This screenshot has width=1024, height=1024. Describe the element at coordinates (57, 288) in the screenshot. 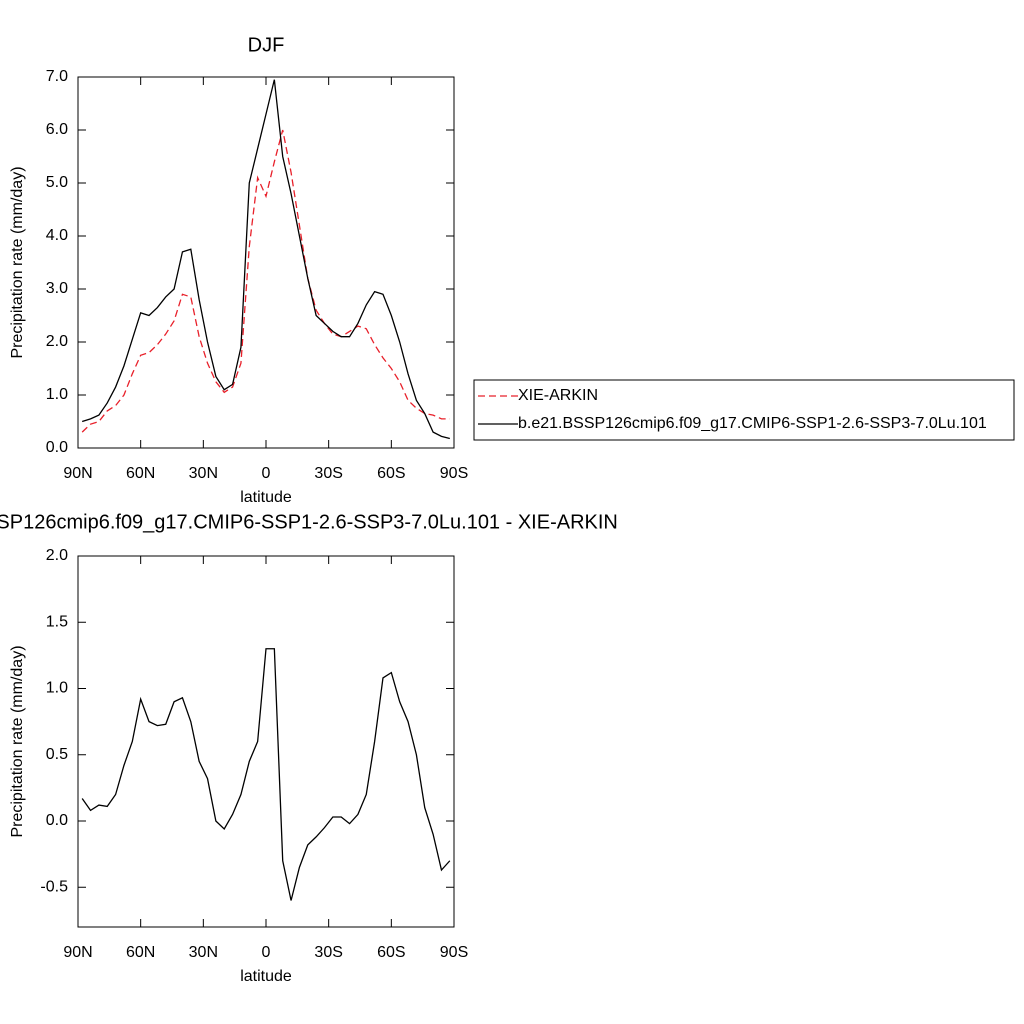

I see `y-tick-label: 3.0` at that location.